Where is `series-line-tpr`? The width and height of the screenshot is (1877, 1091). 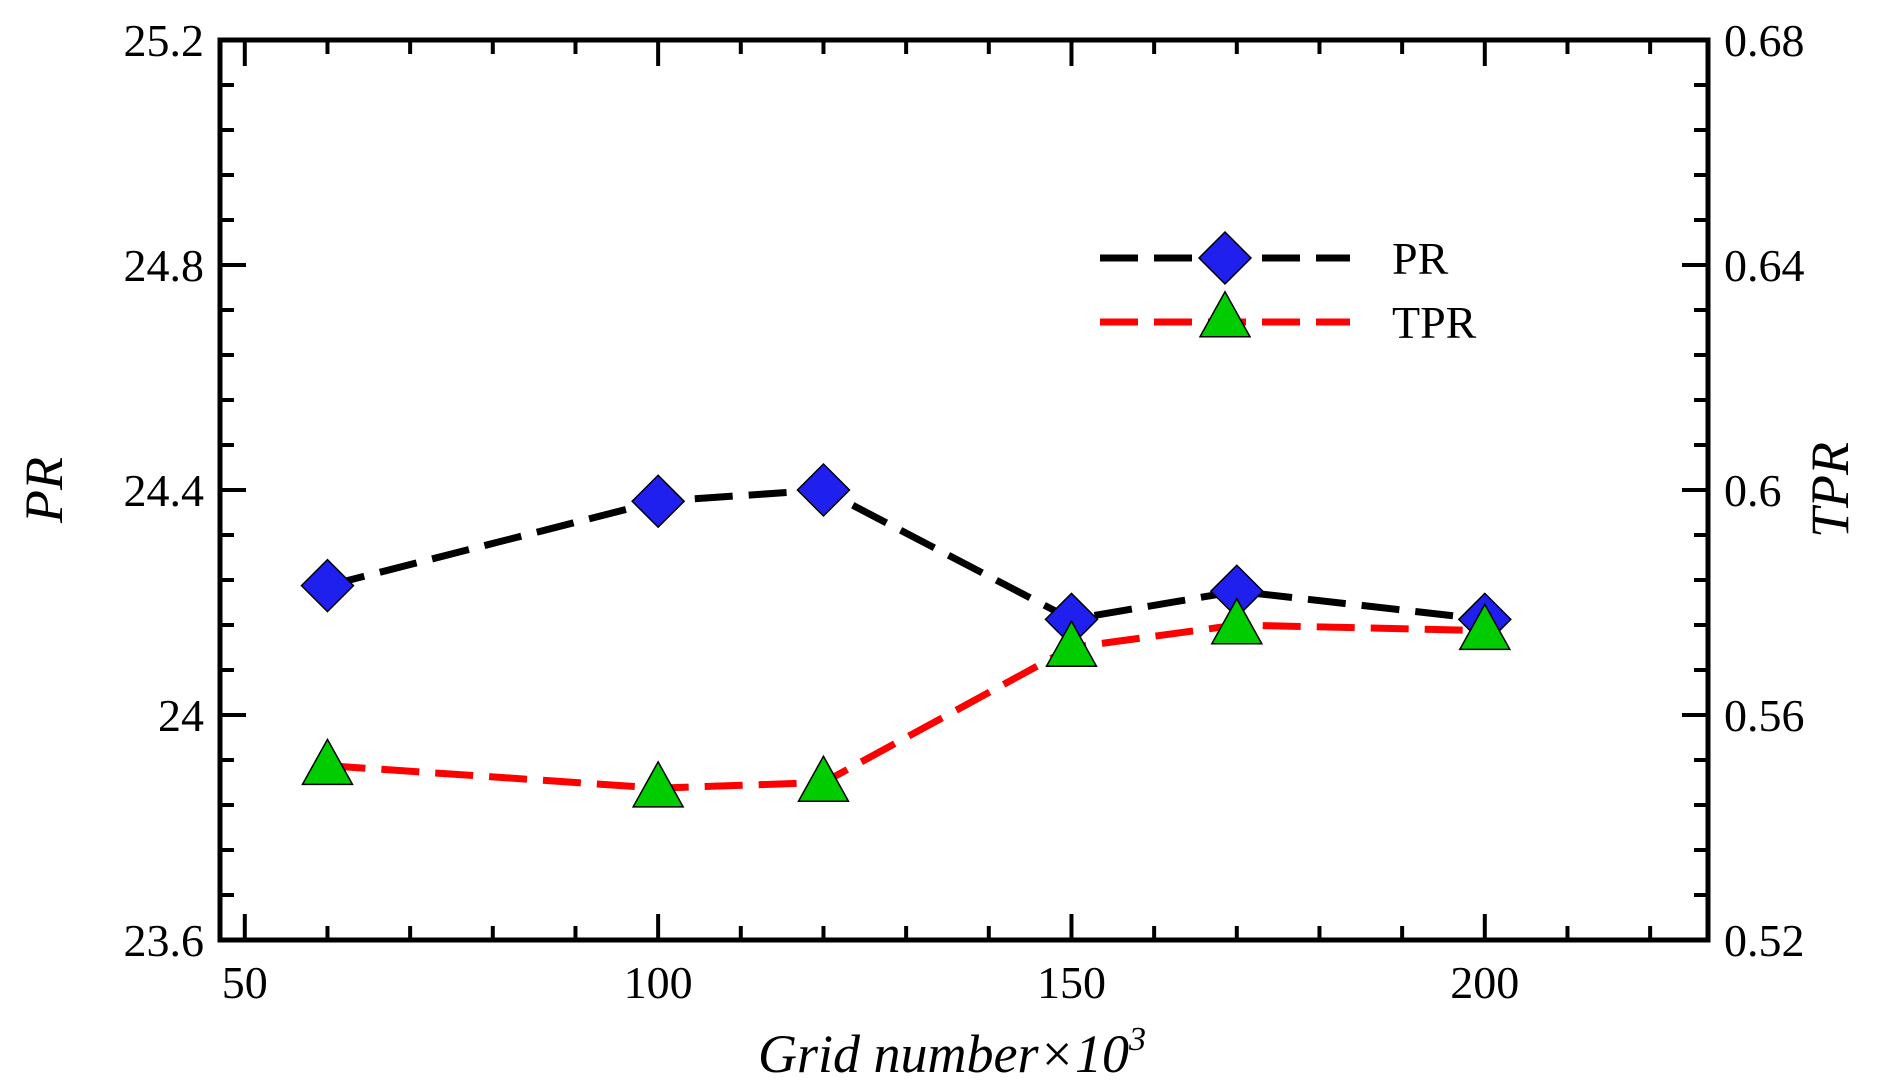 series-line-tpr is located at coordinates (906, 706).